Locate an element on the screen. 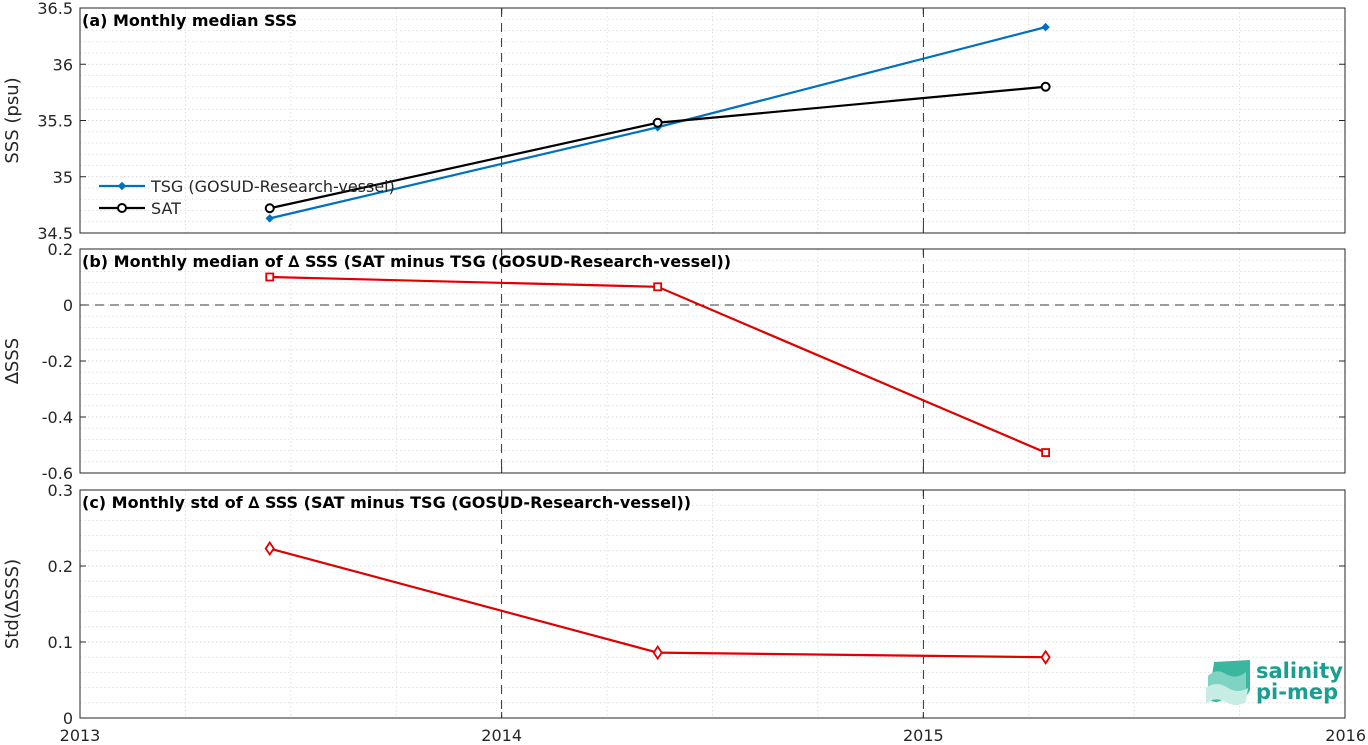 The height and width of the screenshot is (745, 1368). y-tick-label: -0.4 is located at coordinates (57, 417).